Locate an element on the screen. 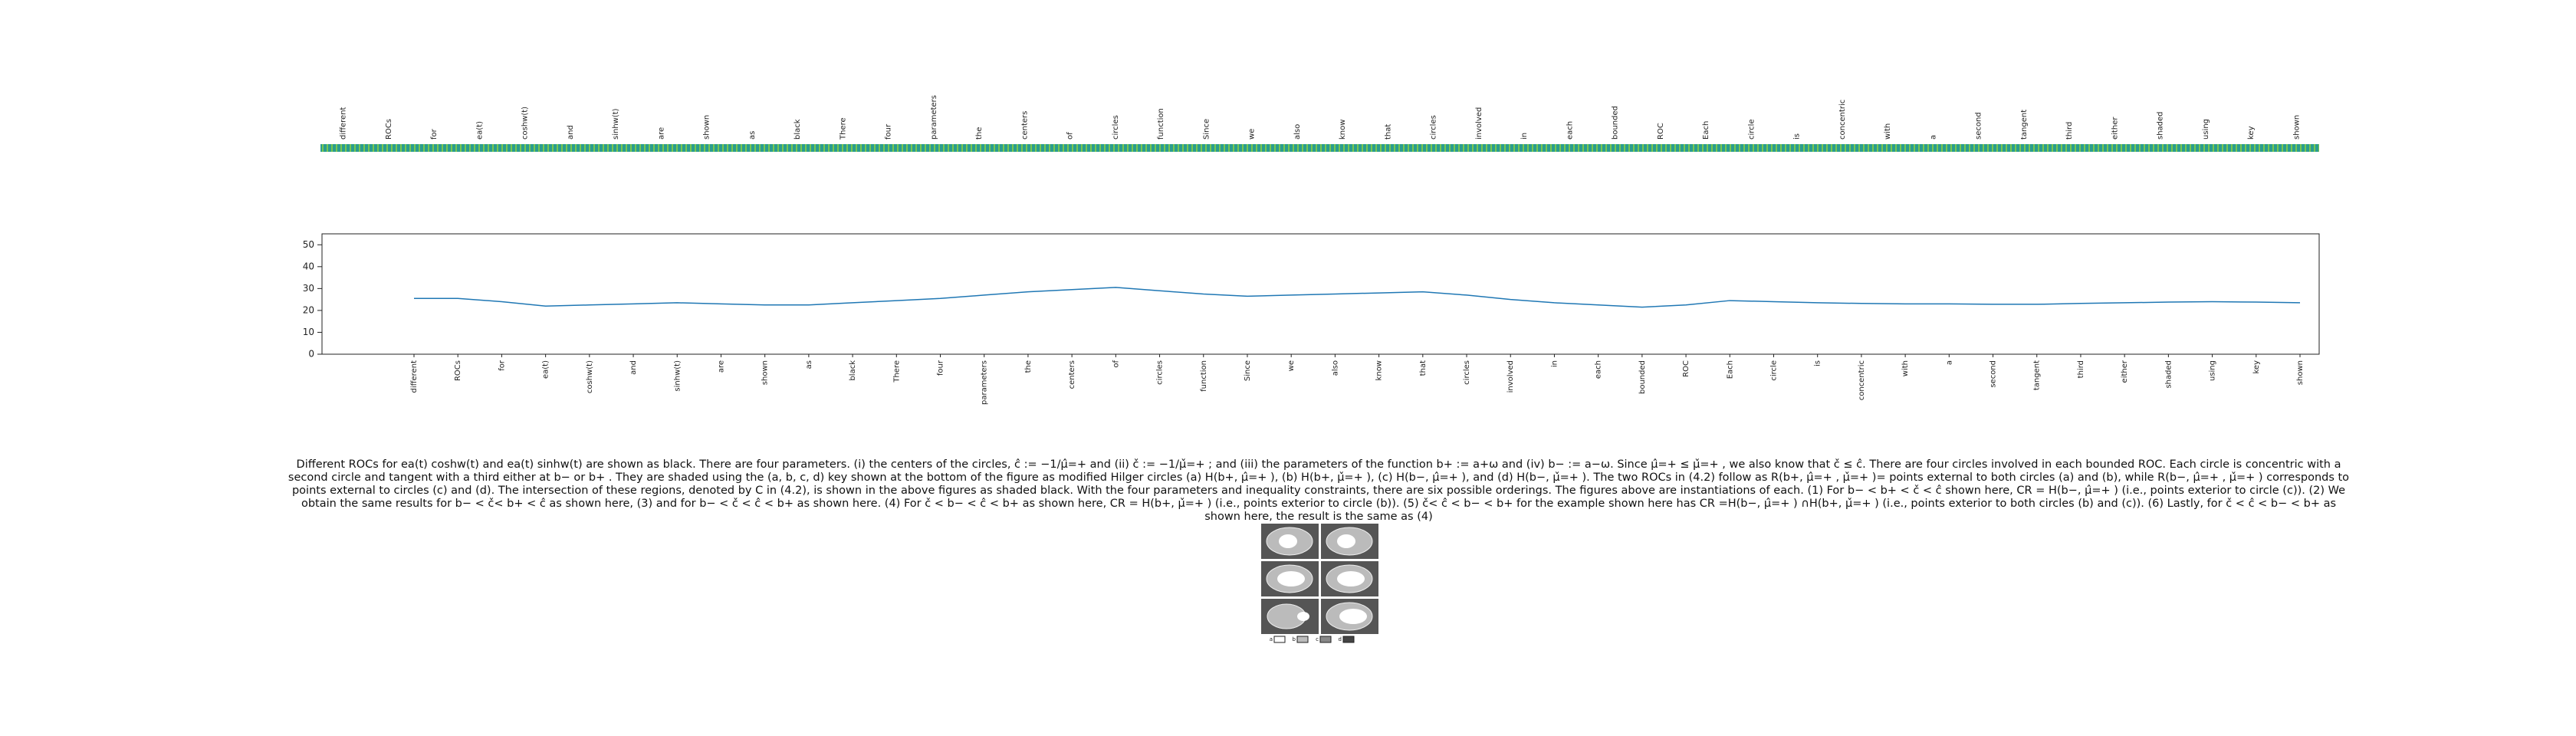 This screenshot has width=2576, height=736. token-label: ROCs is located at coordinates (389, 129).